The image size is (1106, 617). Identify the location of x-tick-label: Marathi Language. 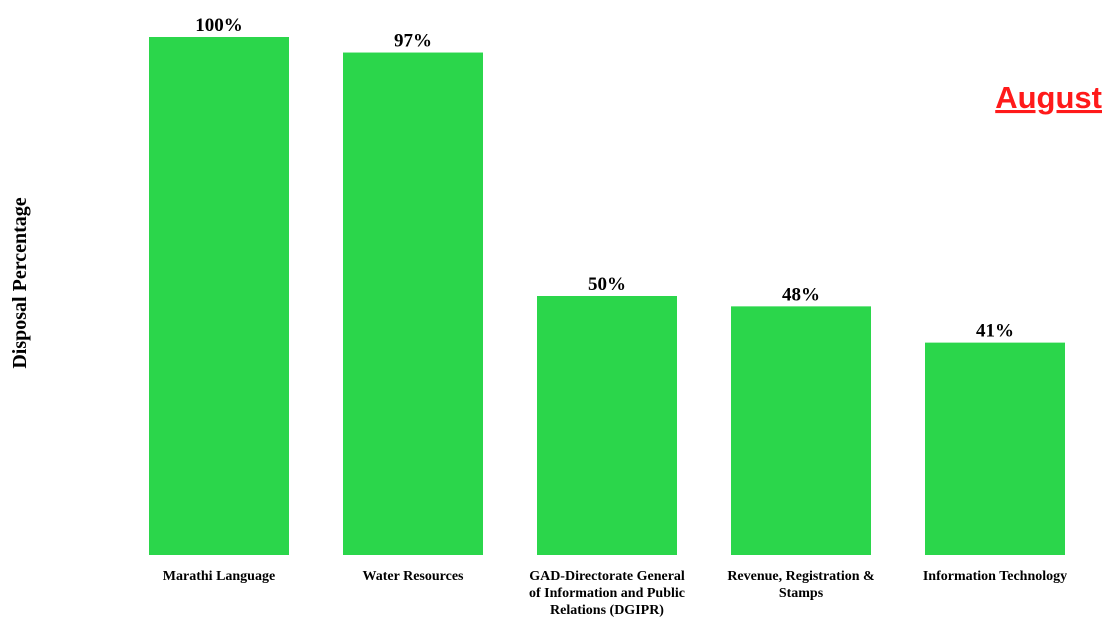
(219, 576).